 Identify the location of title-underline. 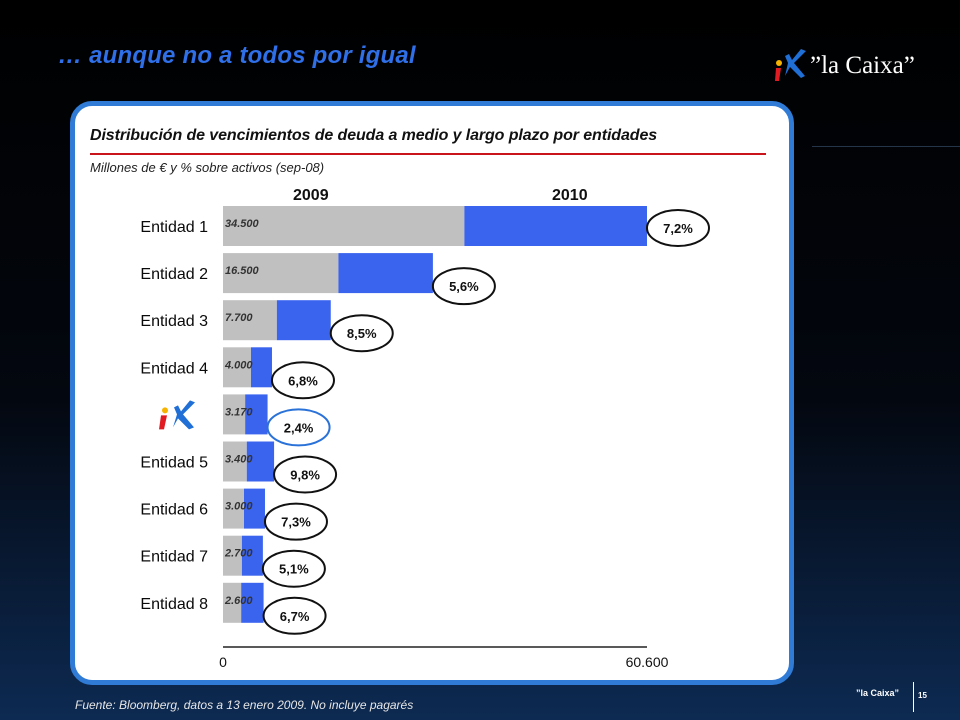
(428, 154).